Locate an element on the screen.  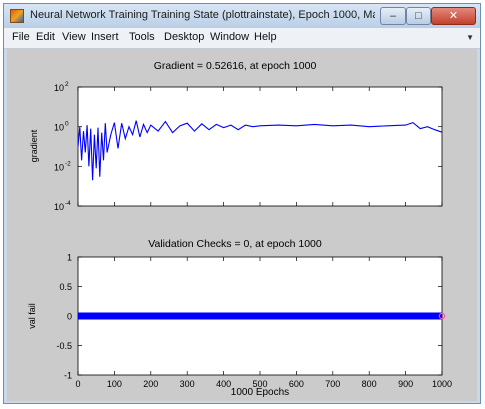
gradient-series-line is located at coordinates (260, 150).